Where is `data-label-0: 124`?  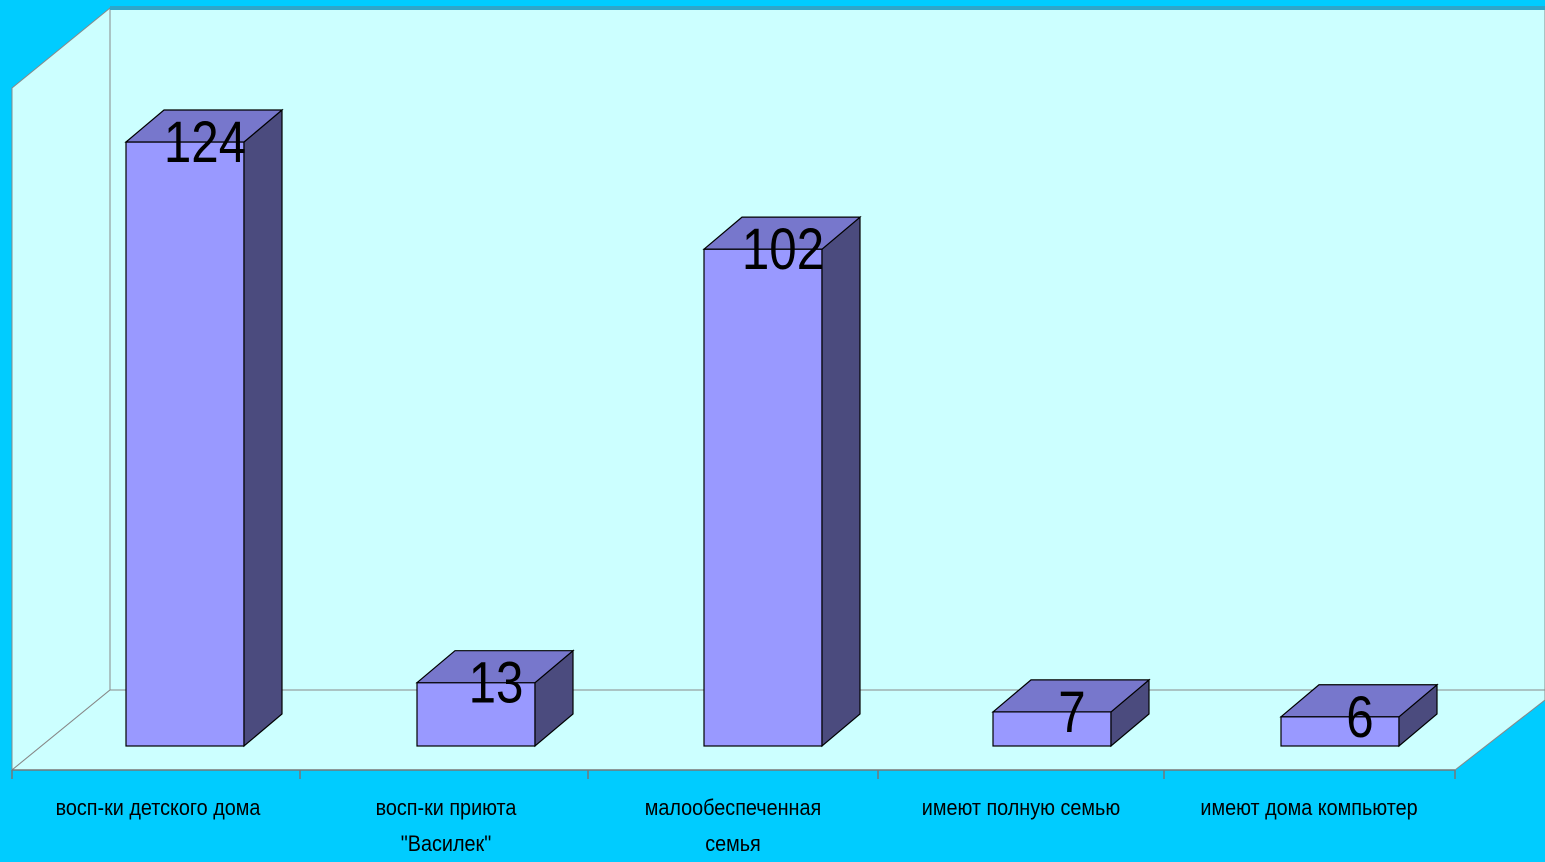
data-label-0: 124 is located at coordinates (205, 142).